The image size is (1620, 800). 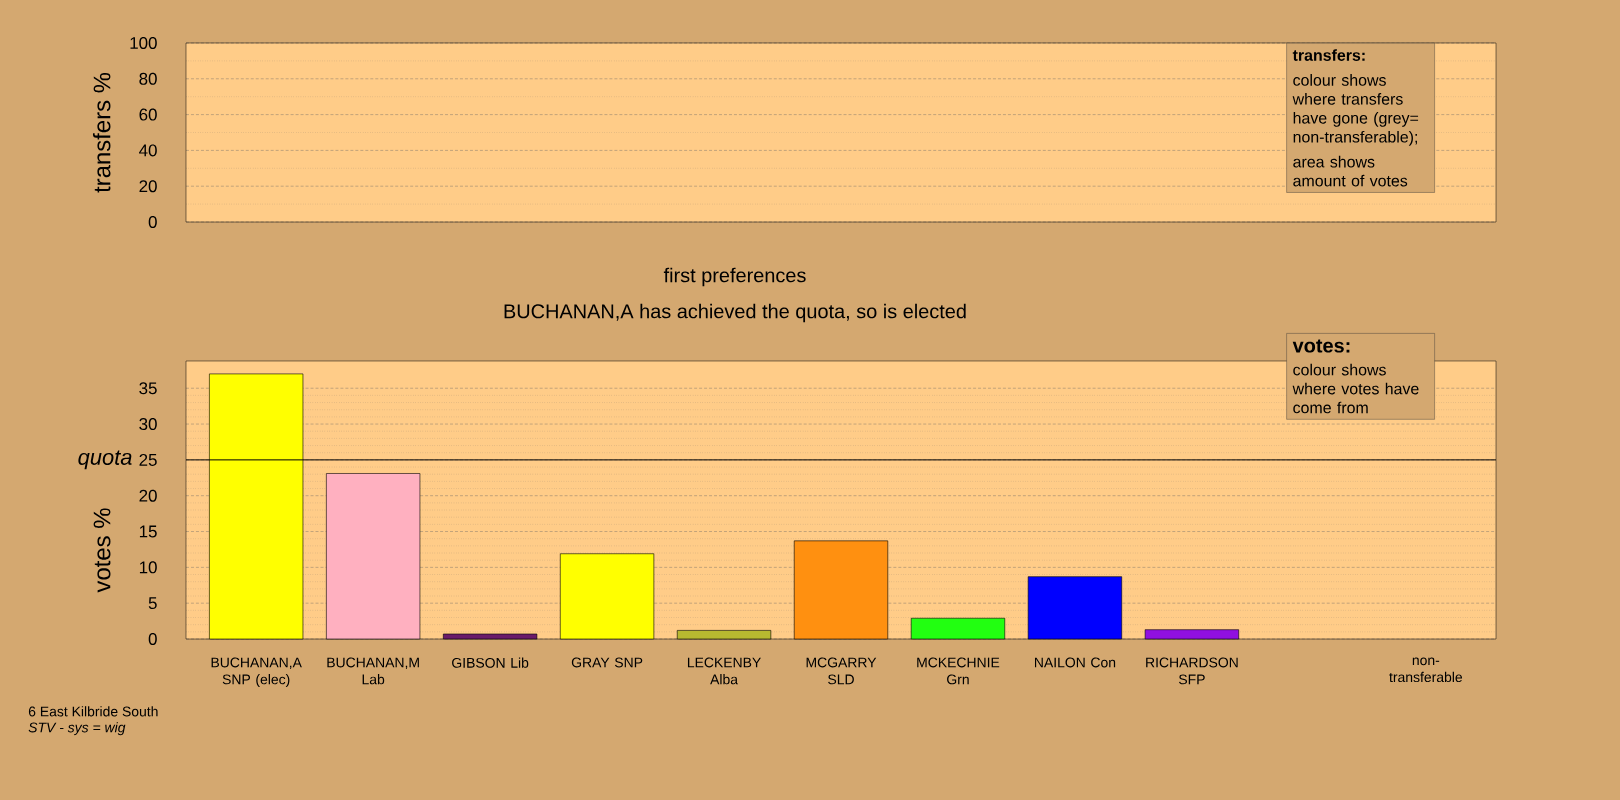 I want to click on x-tick-label: RICHARDSON SFP, so click(x=1192, y=671).